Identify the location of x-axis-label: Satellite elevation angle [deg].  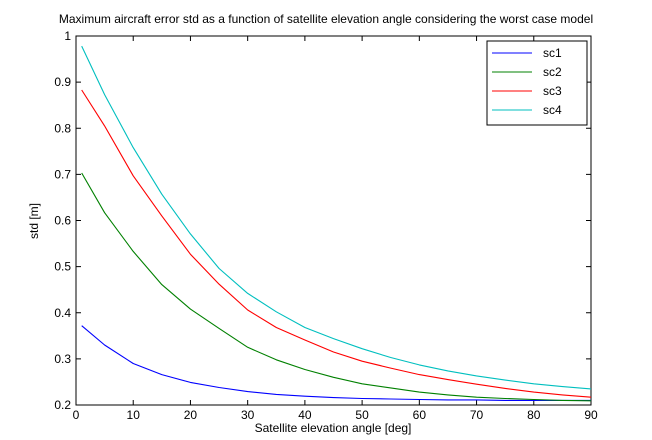
(333, 428).